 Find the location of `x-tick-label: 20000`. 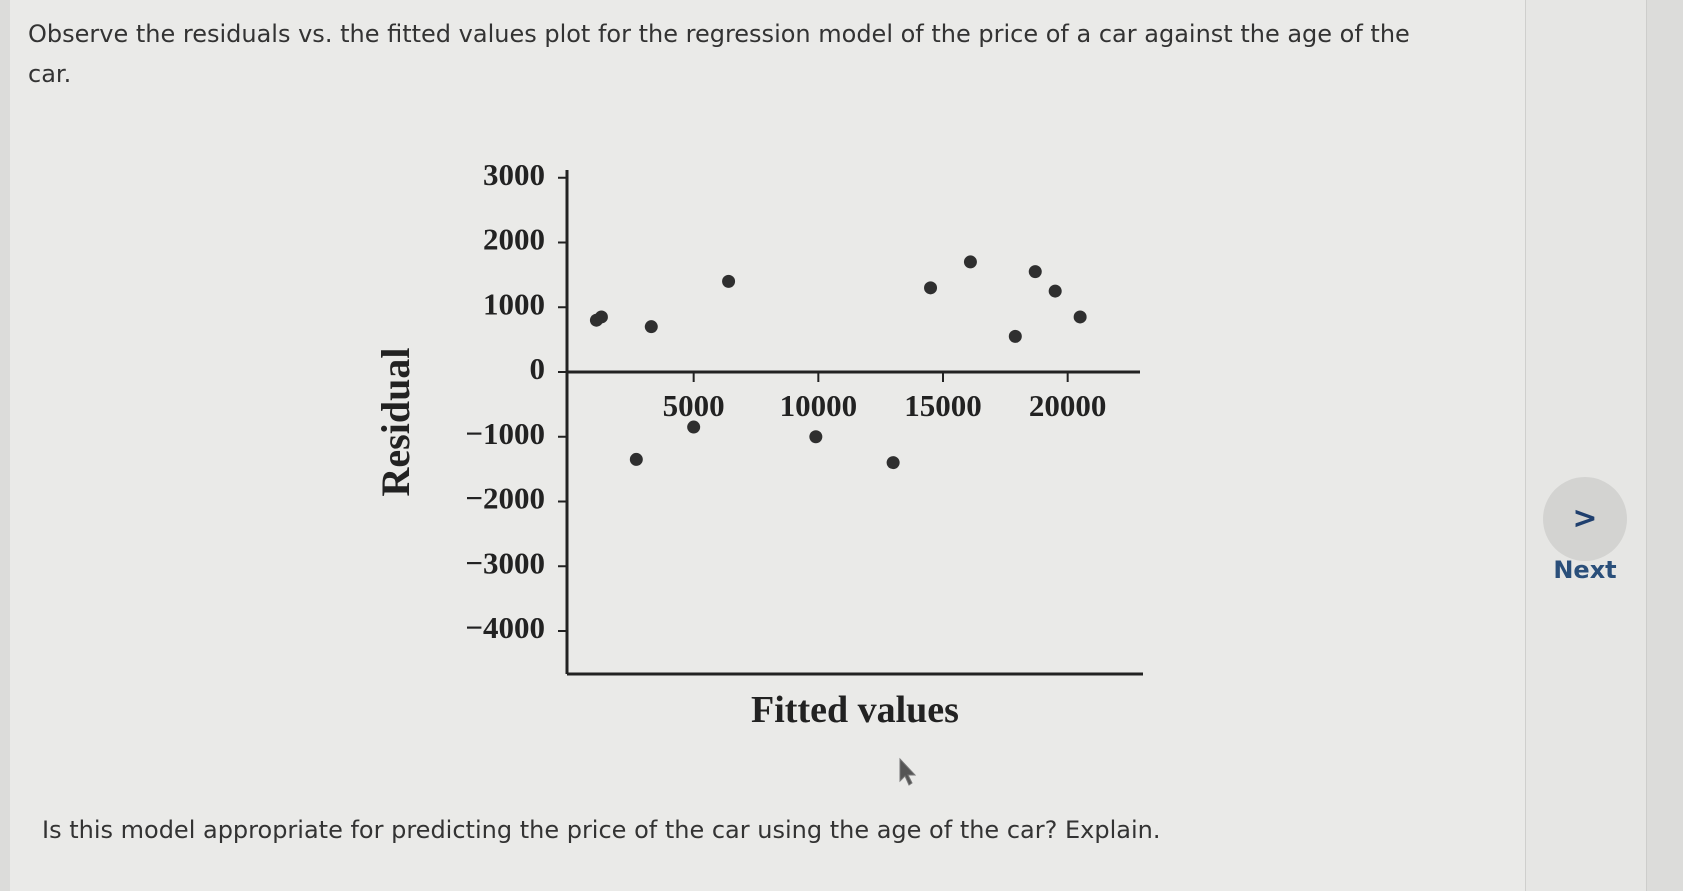

x-tick-label: 20000 is located at coordinates (1068, 405).